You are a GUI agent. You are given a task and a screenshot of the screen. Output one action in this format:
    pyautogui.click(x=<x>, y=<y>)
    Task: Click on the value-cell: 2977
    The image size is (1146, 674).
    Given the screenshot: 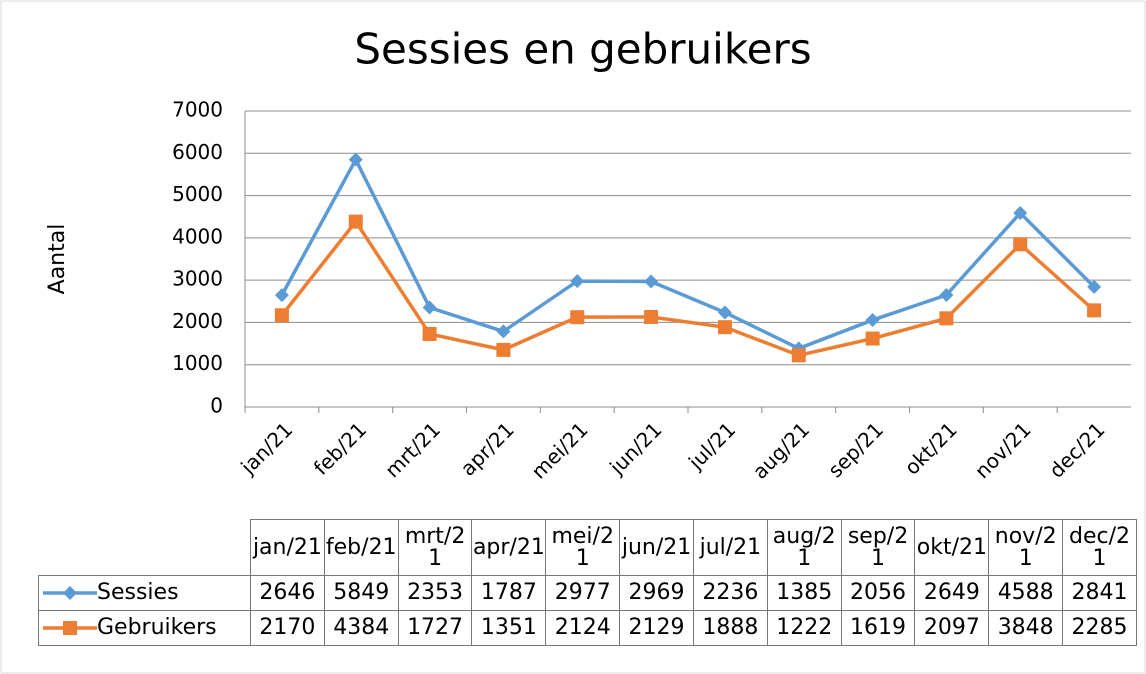 What is the action you would take?
    pyautogui.click(x=583, y=593)
    